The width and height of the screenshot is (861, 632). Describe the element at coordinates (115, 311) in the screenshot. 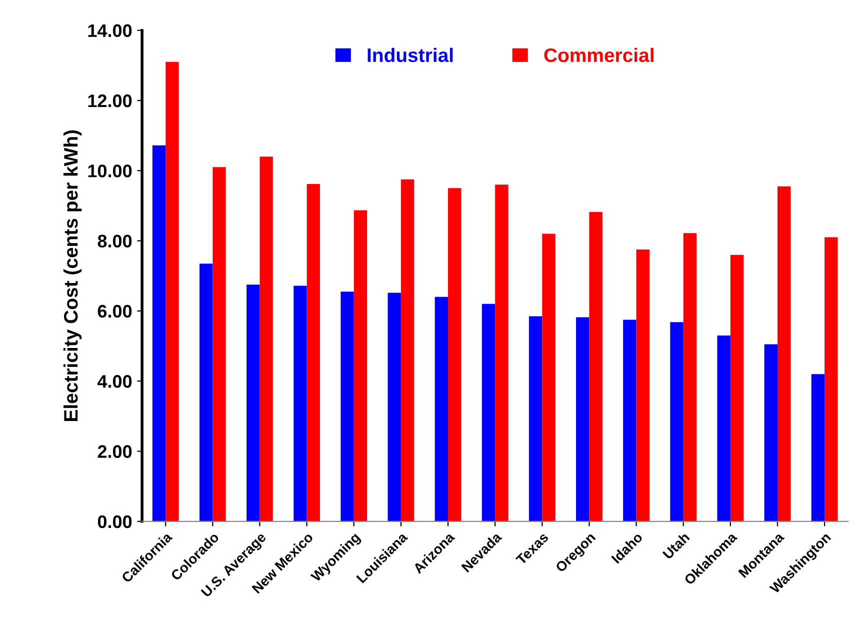

I see `y-tick-label: 6.00` at that location.